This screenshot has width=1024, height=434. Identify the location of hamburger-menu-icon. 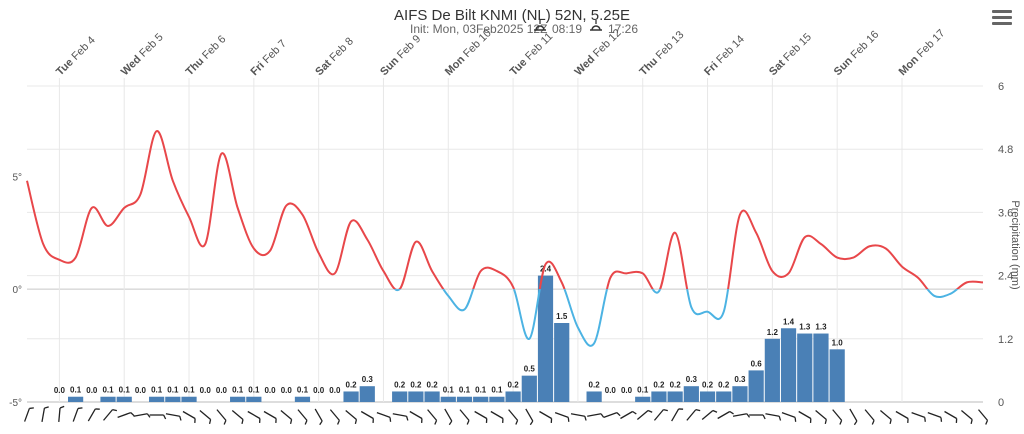
(1002, 18).